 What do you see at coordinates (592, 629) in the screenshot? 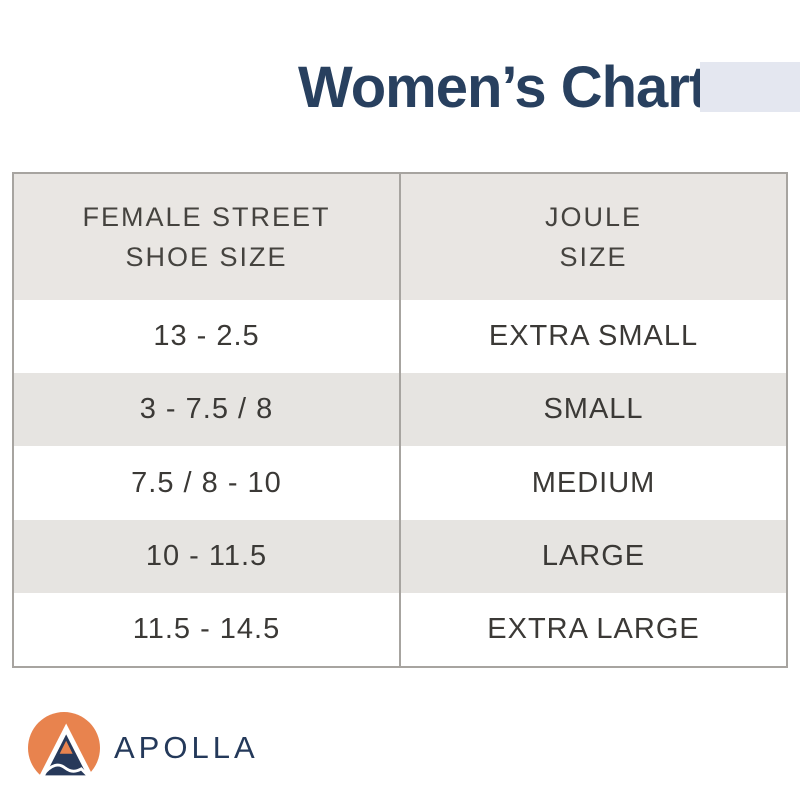
I see `joule-size-cell: EXTRA LARGE` at bounding box center [592, 629].